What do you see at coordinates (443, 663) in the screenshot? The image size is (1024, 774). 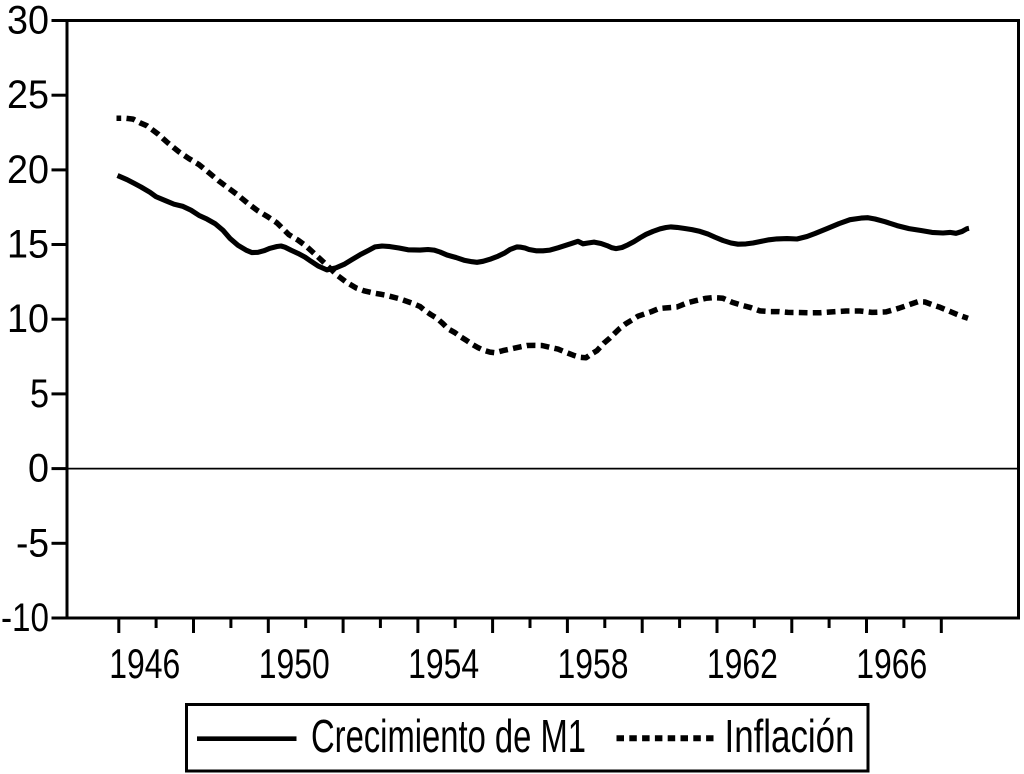 I see `svg-text: 1954` at bounding box center [443, 663].